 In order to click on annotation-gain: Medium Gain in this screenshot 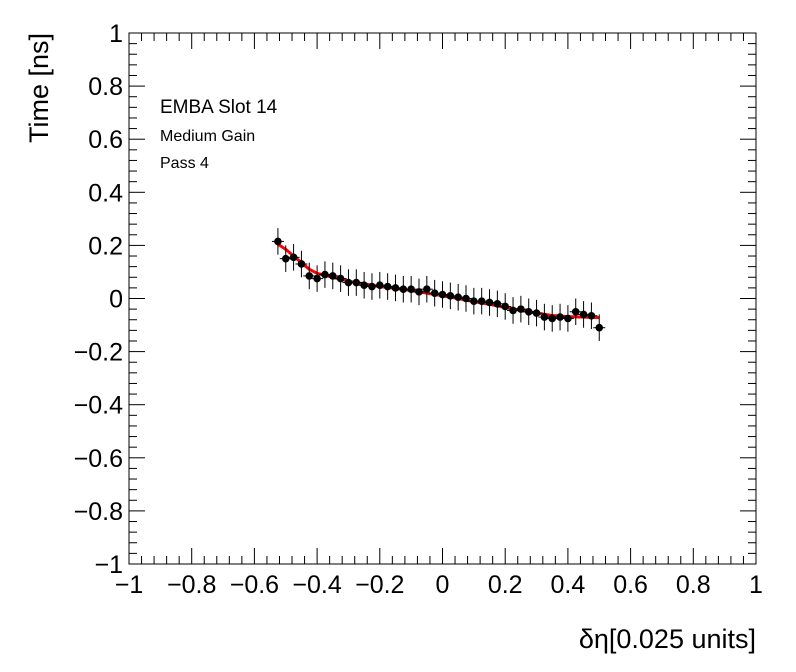, I will do `click(207, 136)`.